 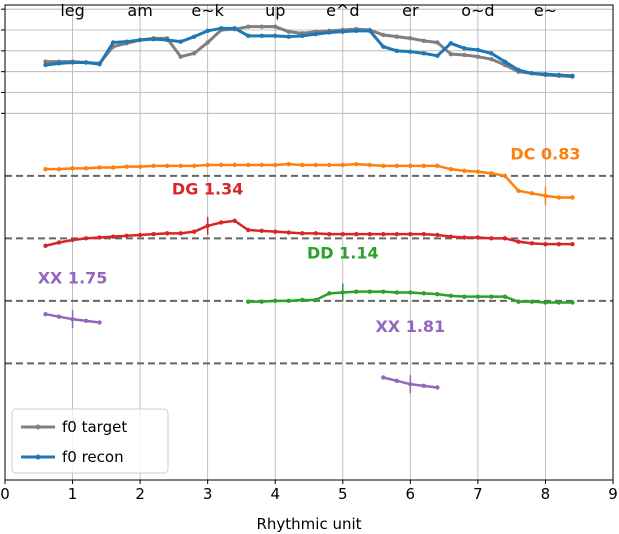 I want to click on series-dg, so click(x=309, y=232).